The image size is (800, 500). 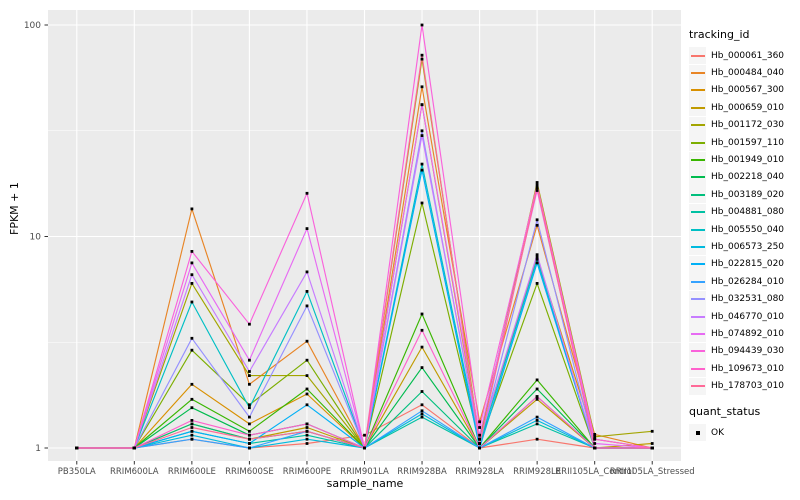 I want to click on legend-item-Hb_001597_110: Hb_001597_110, so click(x=744, y=143).